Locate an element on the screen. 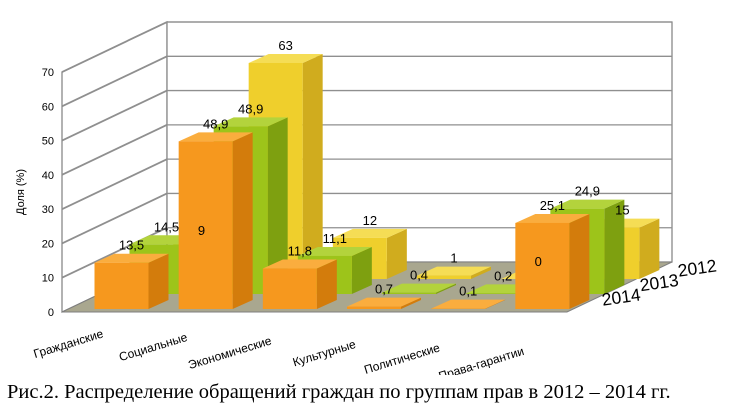  category-label: Экономические is located at coordinates (229, 352).